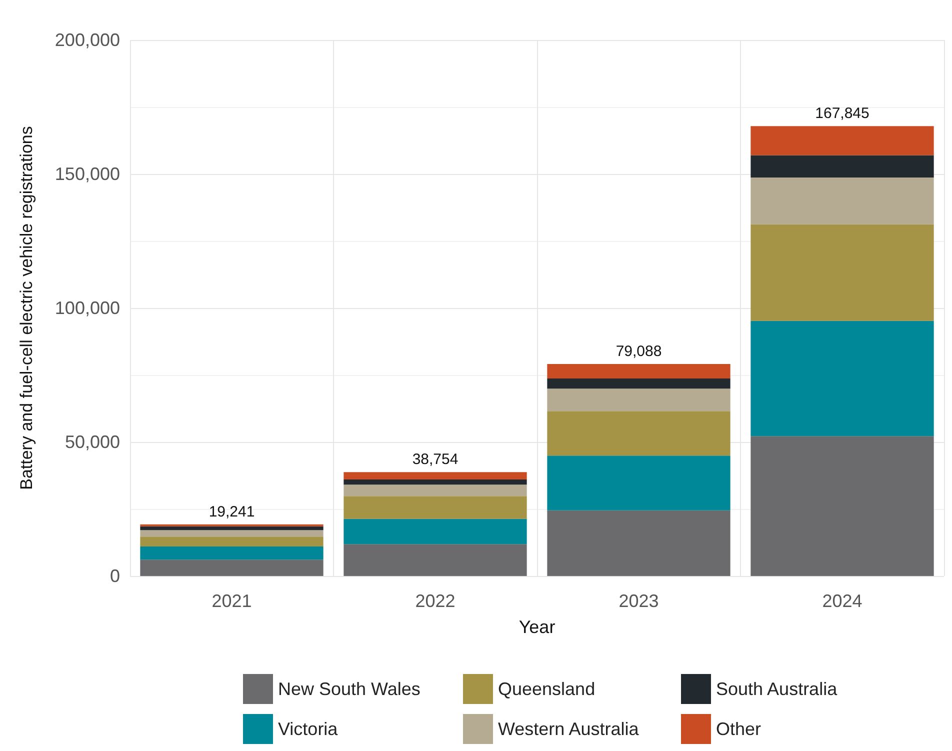 The width and height of the screenshot is (952, 751). What do you see at coordinates (638, 601) in the screenshot?
I see `x-tick-label: 2023` at bounding box center [638, 601].